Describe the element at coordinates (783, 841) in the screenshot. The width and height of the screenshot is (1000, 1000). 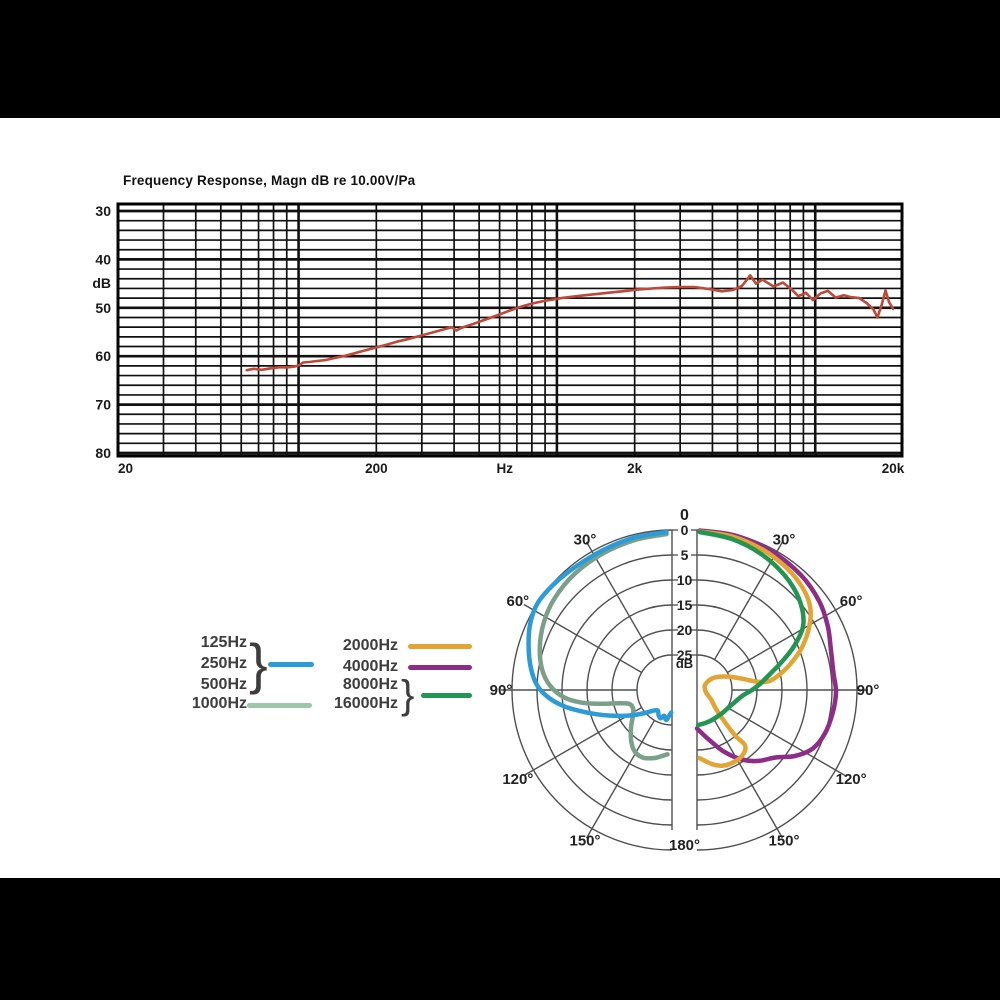
I see `polar-angle-label-right: 150°` at that location.